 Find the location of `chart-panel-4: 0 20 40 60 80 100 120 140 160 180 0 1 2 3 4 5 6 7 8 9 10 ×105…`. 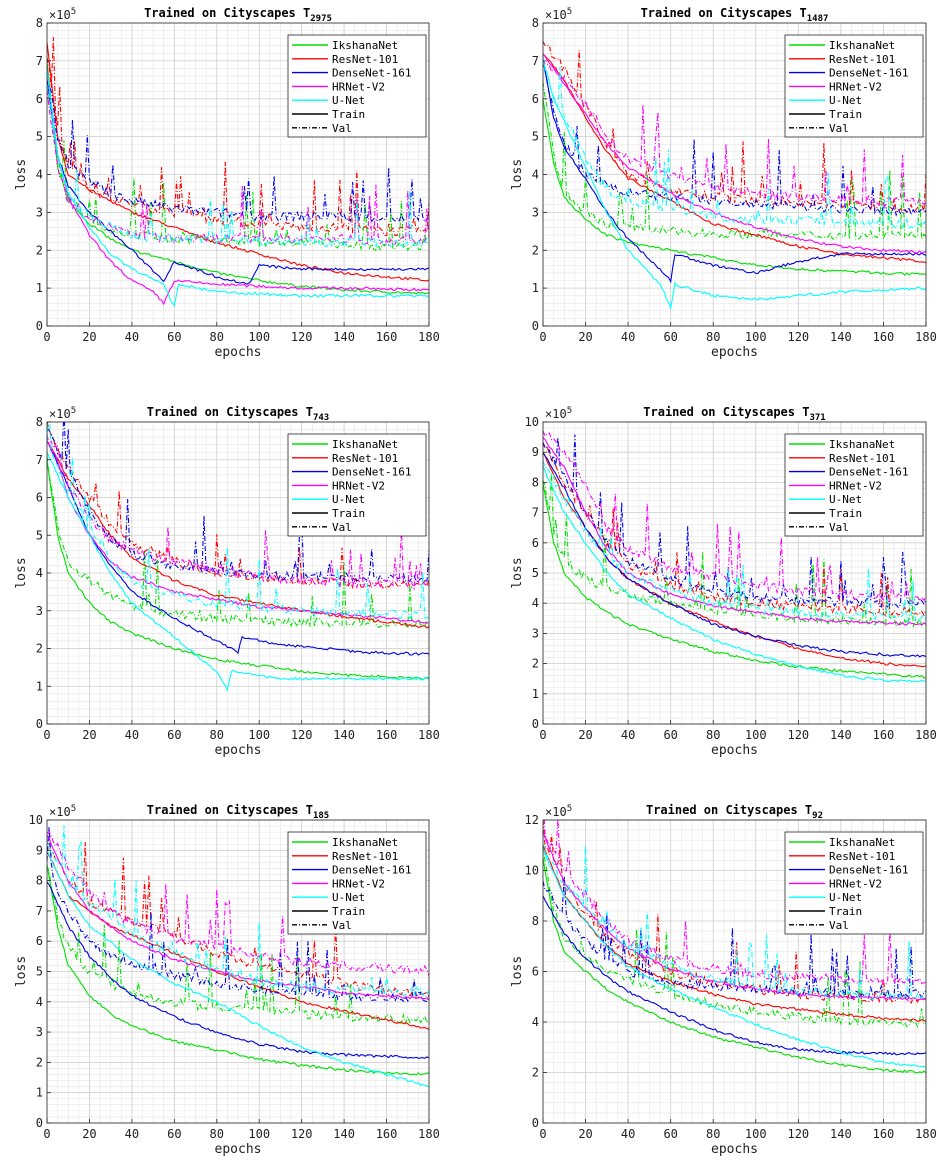

chart-panel-4: 0 20 40 60 80 100 120 140 160 180 0 1 2 3 4 5 6 7 8 9 10 ×105… is located at coordinates (723, 581).